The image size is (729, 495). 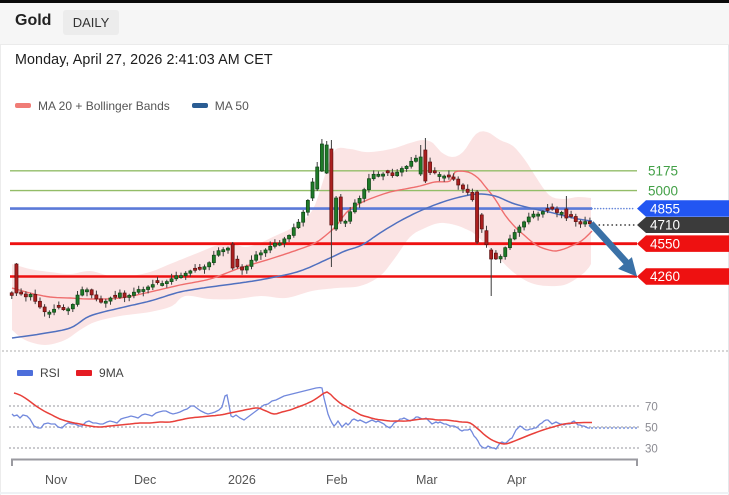 What do you see at coordinates (665, 225) in the screenshot?
I see `svg-text: 4710` at bounding box center [665, 225].